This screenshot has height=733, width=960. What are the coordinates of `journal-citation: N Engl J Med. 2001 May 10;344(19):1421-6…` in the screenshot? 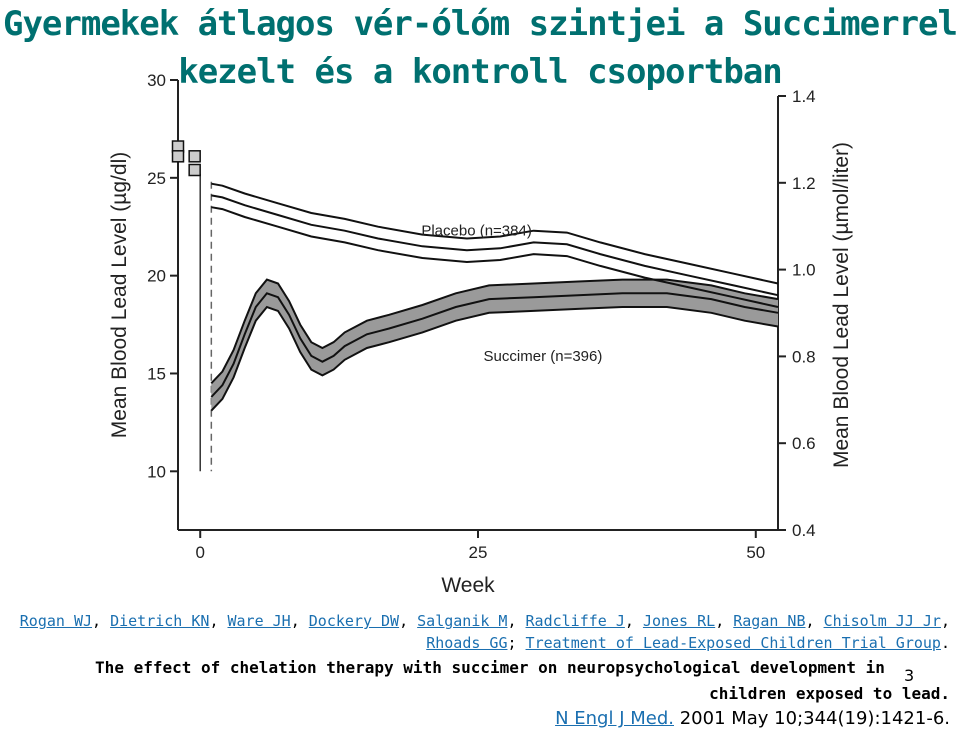 It's located at (480, 719).